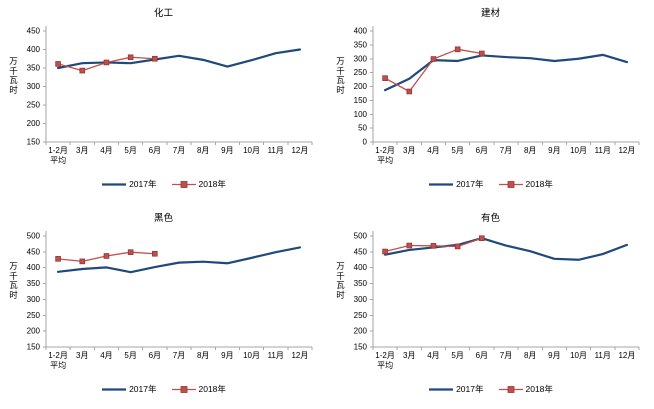 The width and height of the screenshot is (654, 409). I want to click on legend-item-2017: 2017年, so click(129, 184).